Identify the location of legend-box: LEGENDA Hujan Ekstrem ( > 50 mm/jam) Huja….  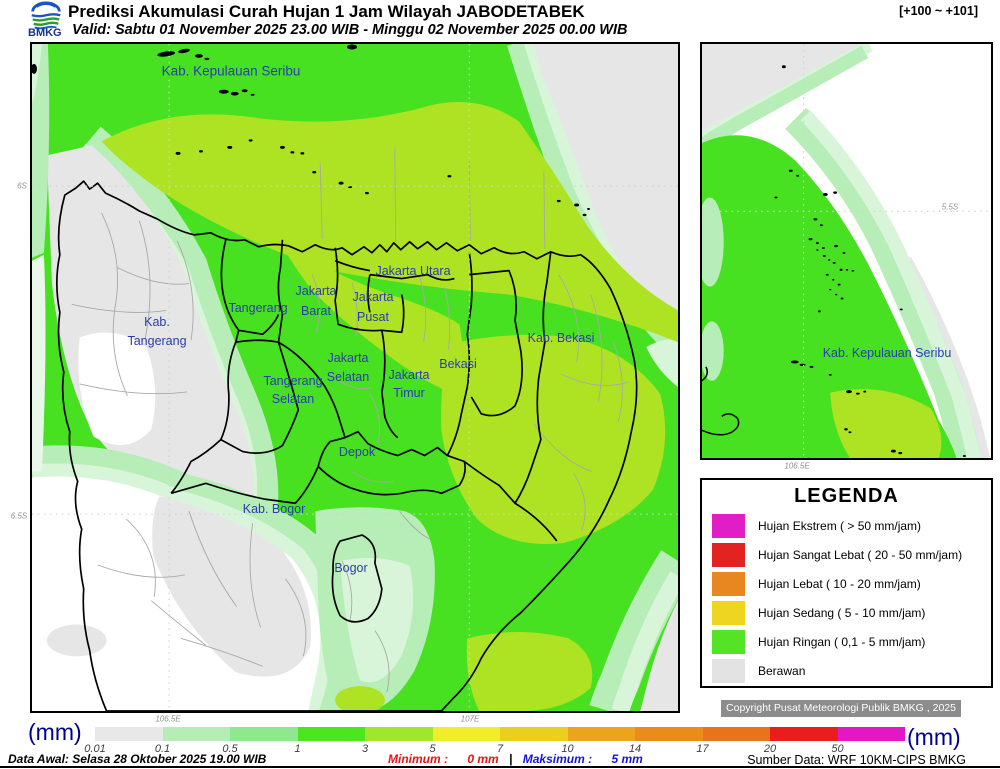
(846, 583).